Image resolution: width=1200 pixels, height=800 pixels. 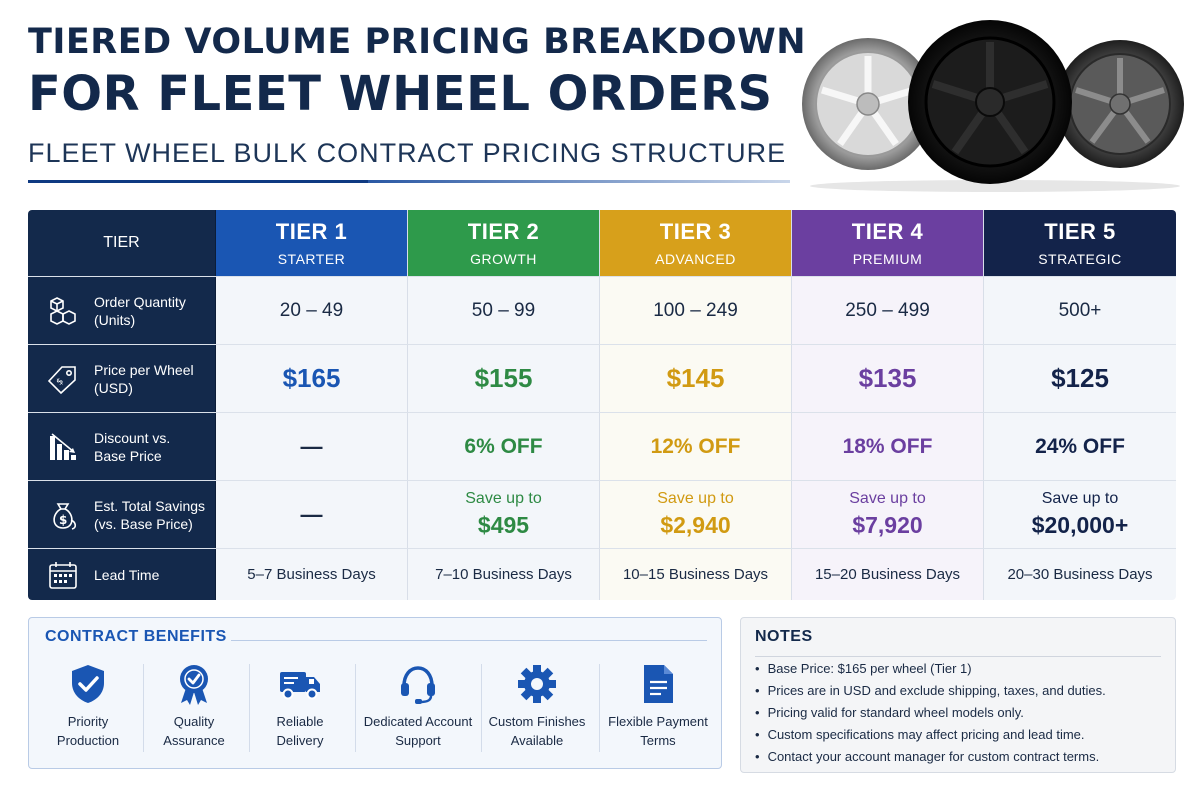 I want to click on benefit-dedicated-support: Dedicated Account Support, so click(x=418, y=710).